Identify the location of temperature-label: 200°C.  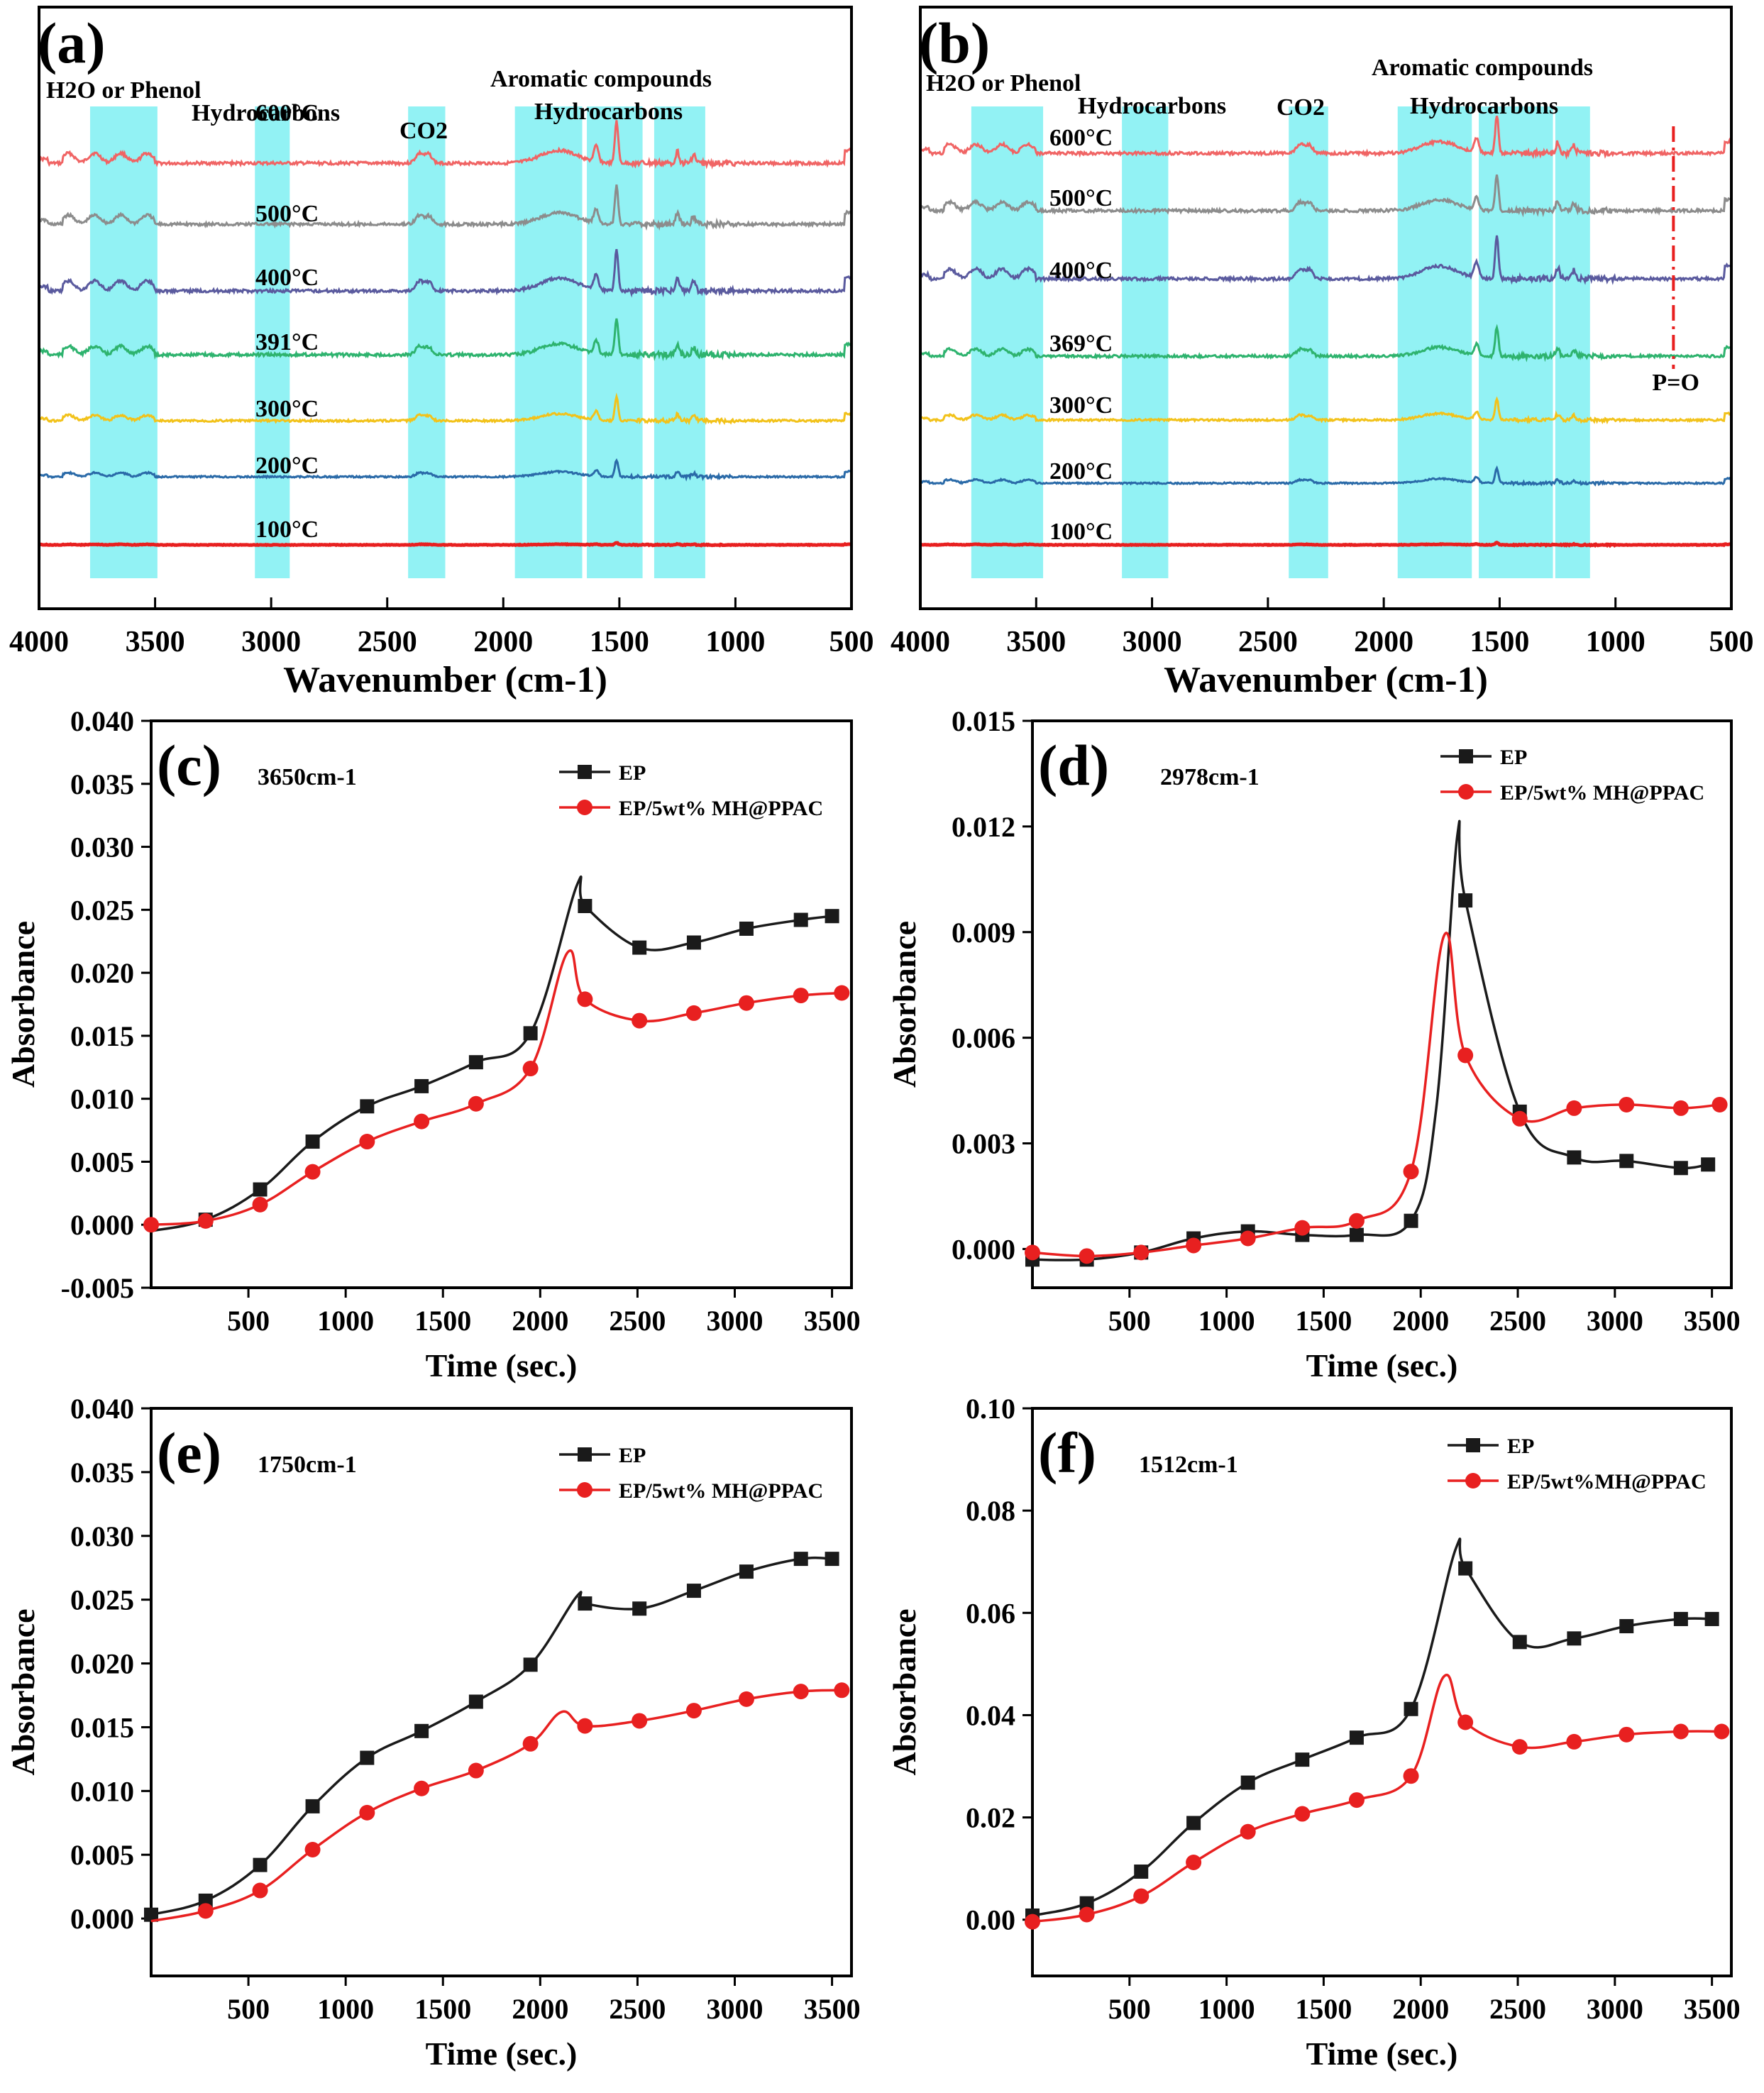
(287, 466).